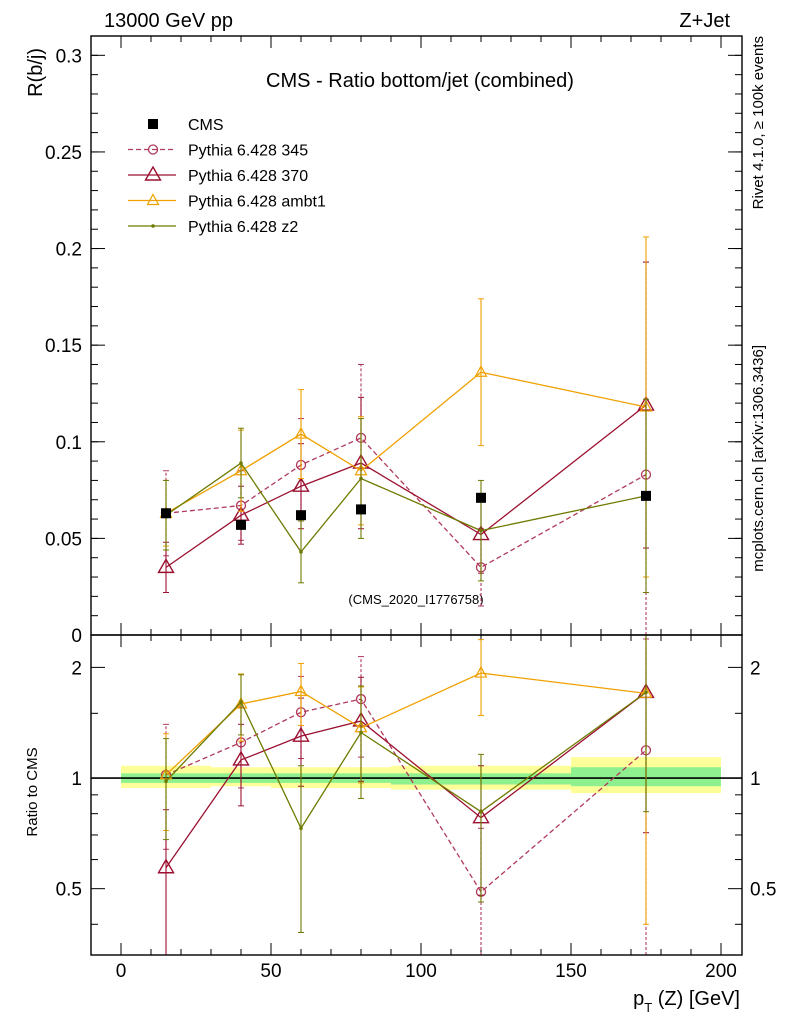  I want to click on rivet-label: Rivet 4.1.0, ≥ 100k events, so click(758, 122).